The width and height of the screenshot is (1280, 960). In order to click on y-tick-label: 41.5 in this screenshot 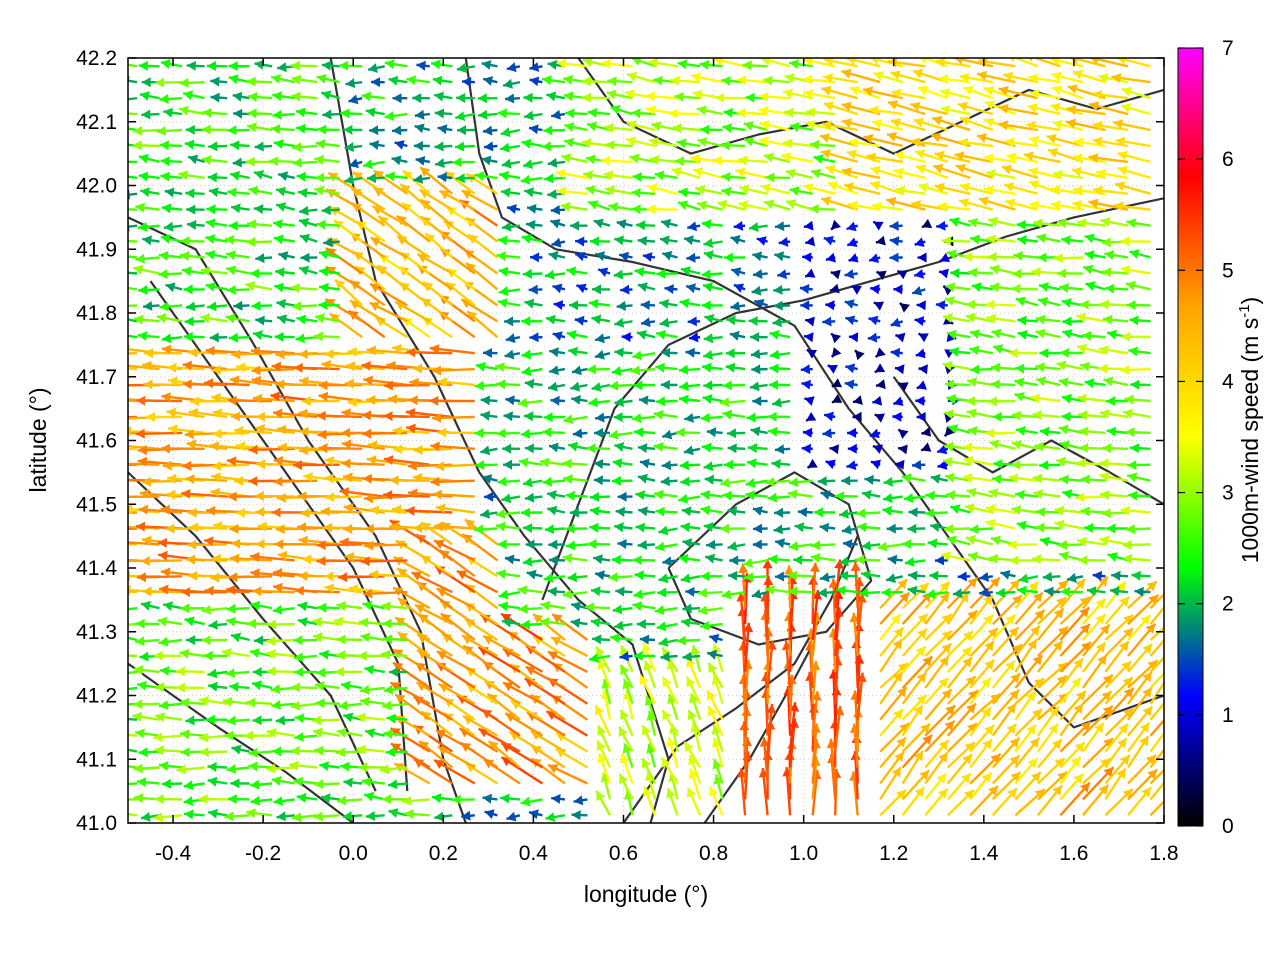, I will do `click(96, 504)`.